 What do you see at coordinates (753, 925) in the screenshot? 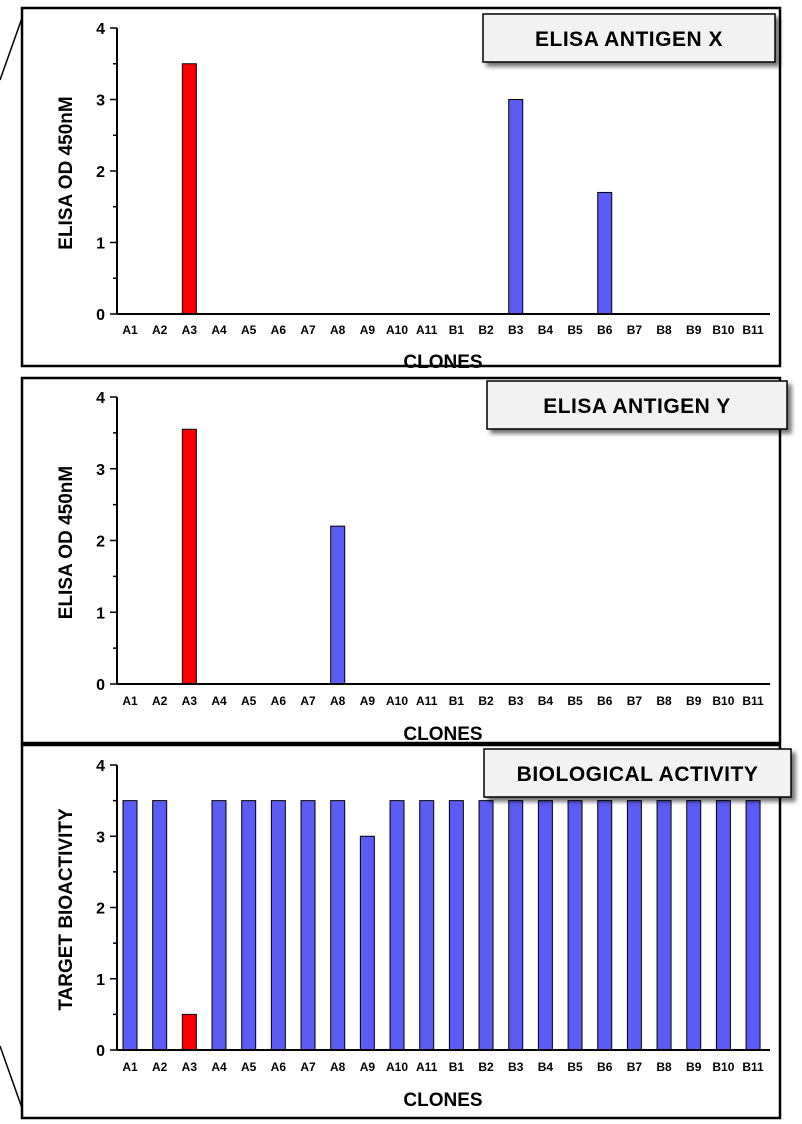
I see `bar-B11` at bounding box center [753, 925].